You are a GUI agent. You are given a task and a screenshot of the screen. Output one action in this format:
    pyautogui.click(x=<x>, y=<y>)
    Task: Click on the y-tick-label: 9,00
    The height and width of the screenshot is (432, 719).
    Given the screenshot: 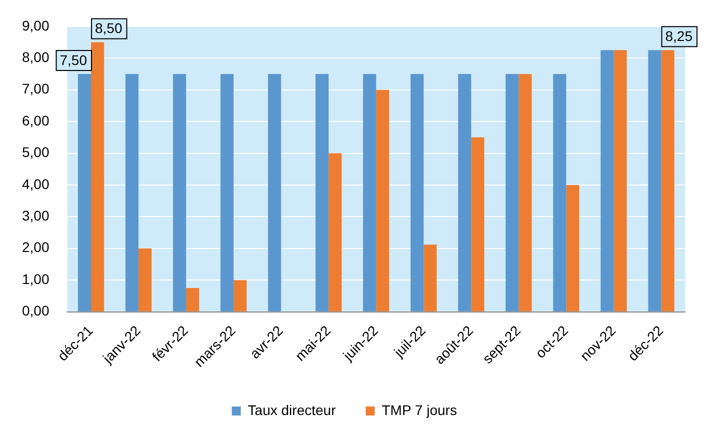 What is the action you would take?
    pyautogui.click(x=36, y=25)
    